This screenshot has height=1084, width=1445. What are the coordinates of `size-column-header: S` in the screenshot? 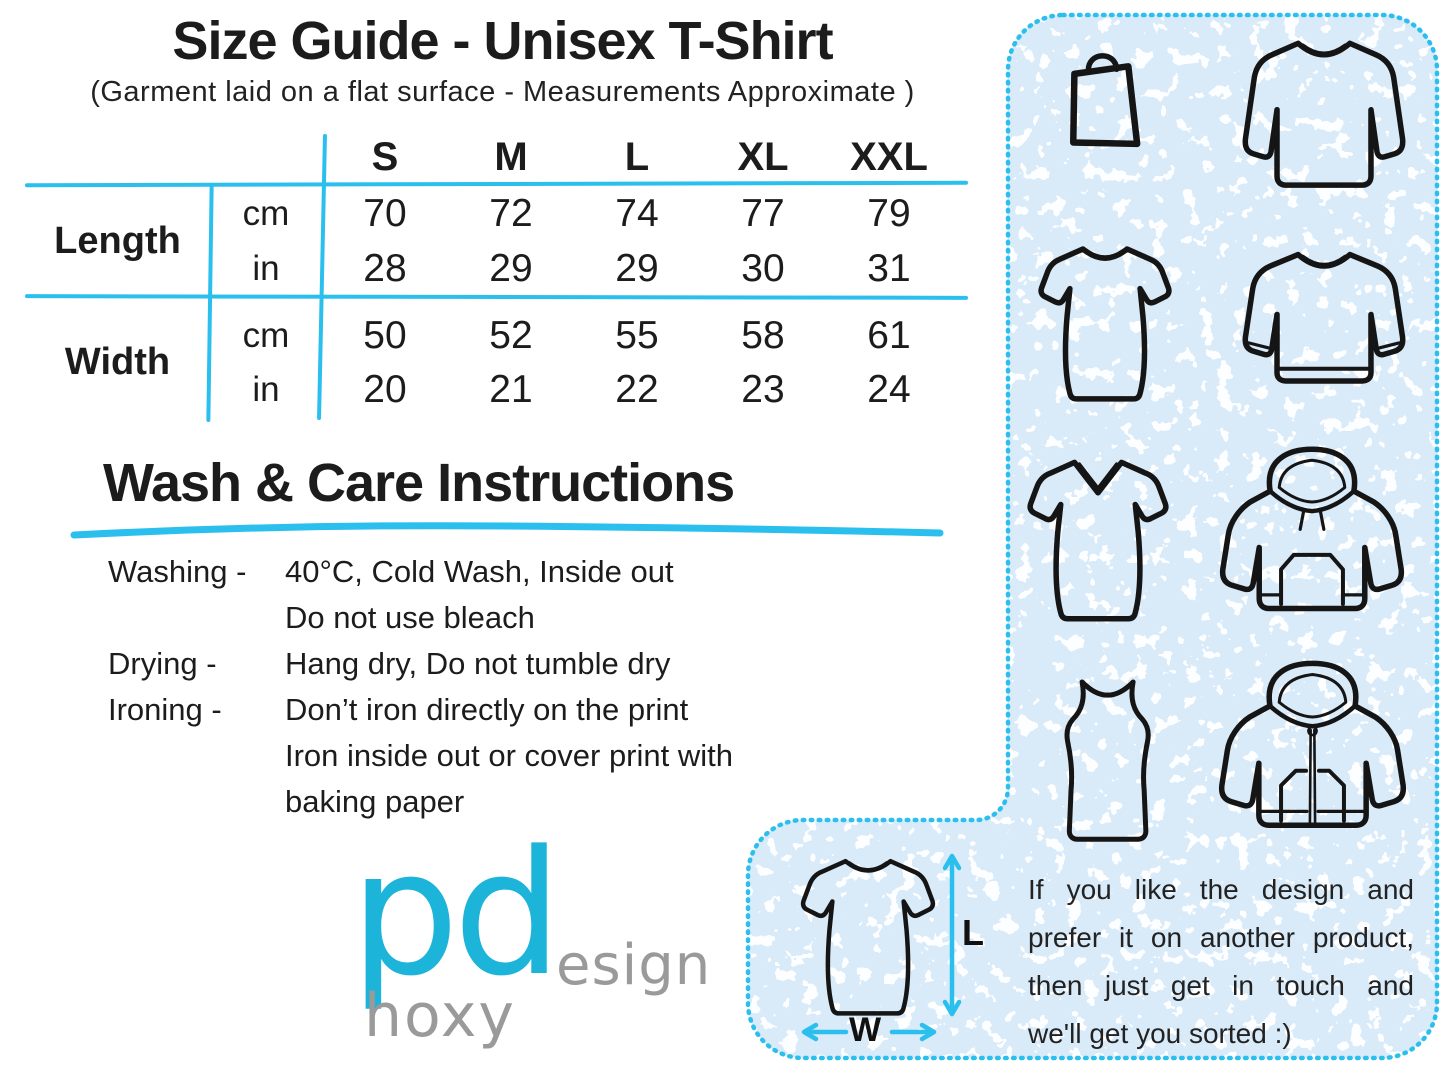 It's located at (385, 156).